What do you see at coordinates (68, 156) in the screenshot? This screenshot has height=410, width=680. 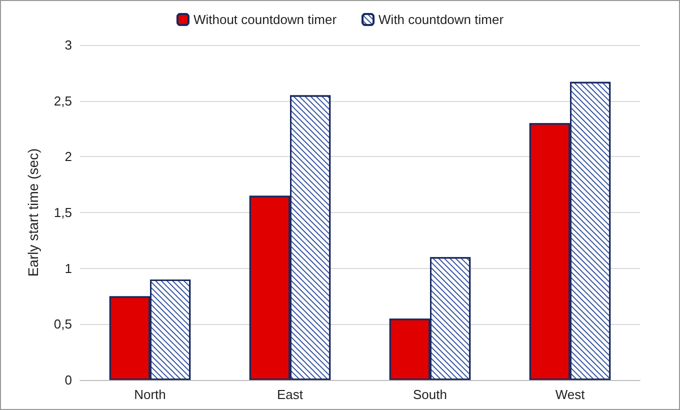 I see `y-tick-label: 2` at bounding box center [68, 156].